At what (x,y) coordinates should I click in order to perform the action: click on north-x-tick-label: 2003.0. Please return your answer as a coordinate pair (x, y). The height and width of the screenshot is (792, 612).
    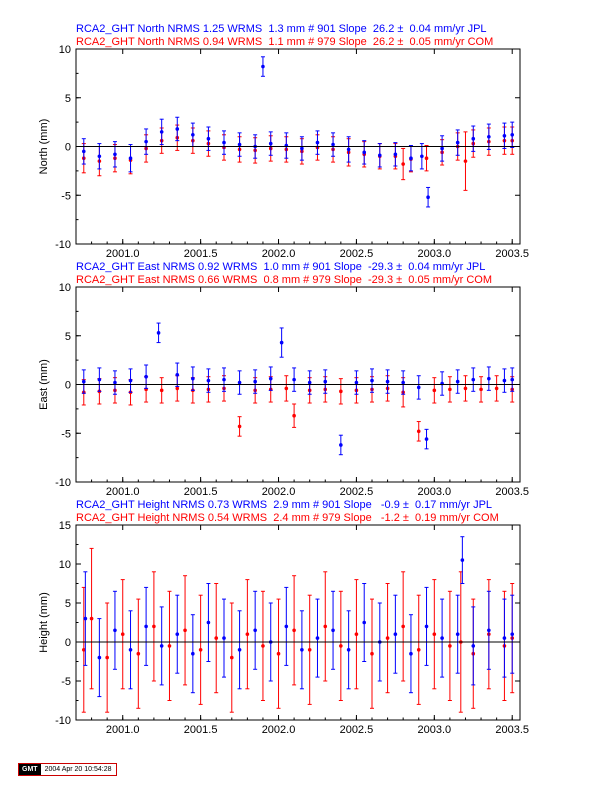
    Looking at the image, I should click on (434, 254).